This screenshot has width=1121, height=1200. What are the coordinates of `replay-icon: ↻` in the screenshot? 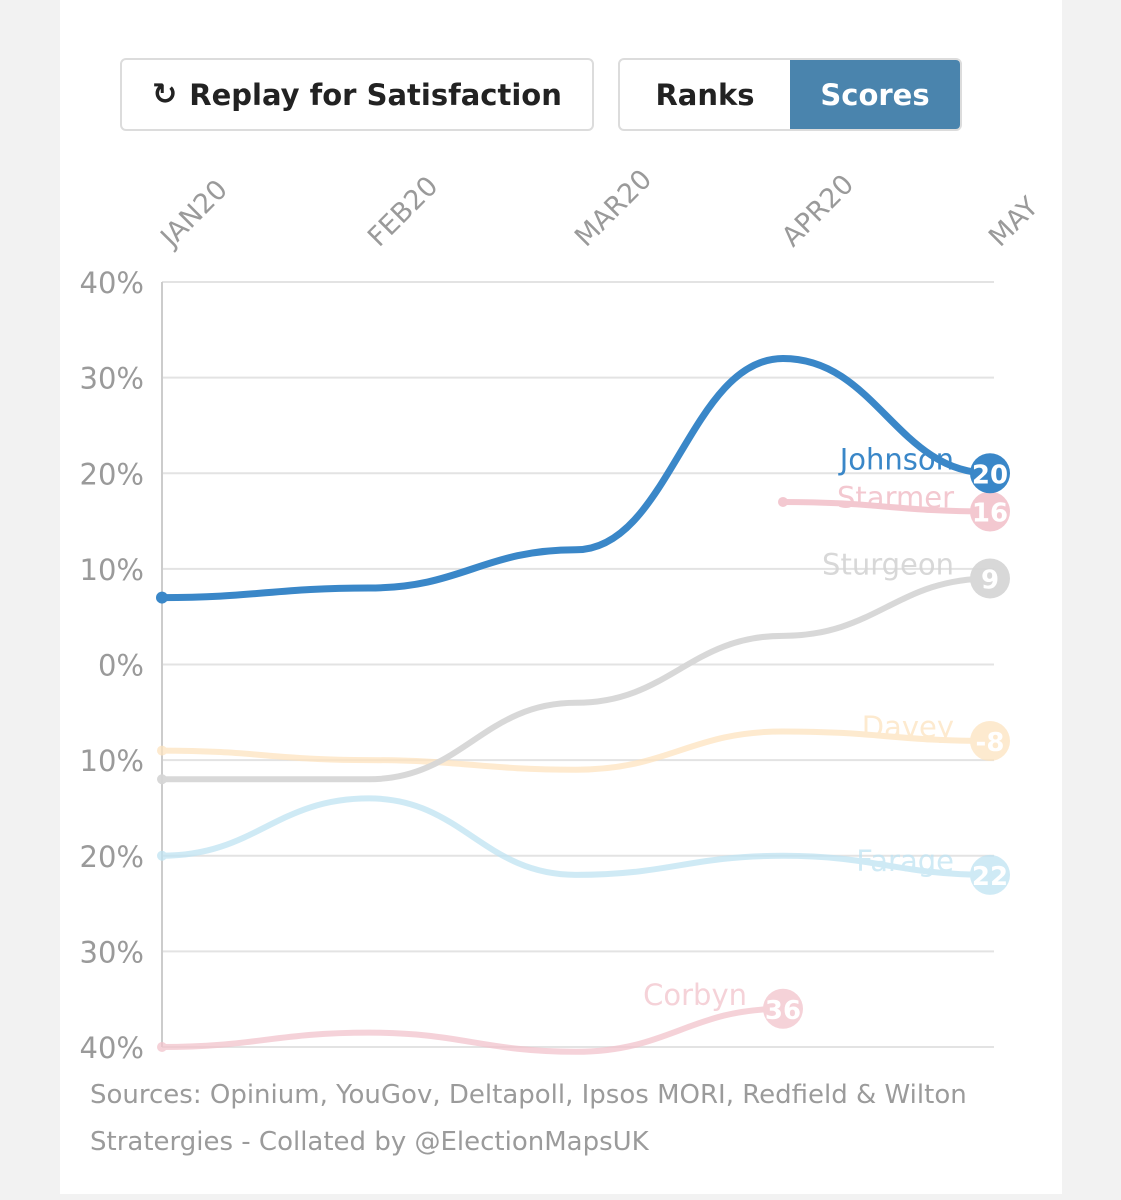 It's located at (165, 94).